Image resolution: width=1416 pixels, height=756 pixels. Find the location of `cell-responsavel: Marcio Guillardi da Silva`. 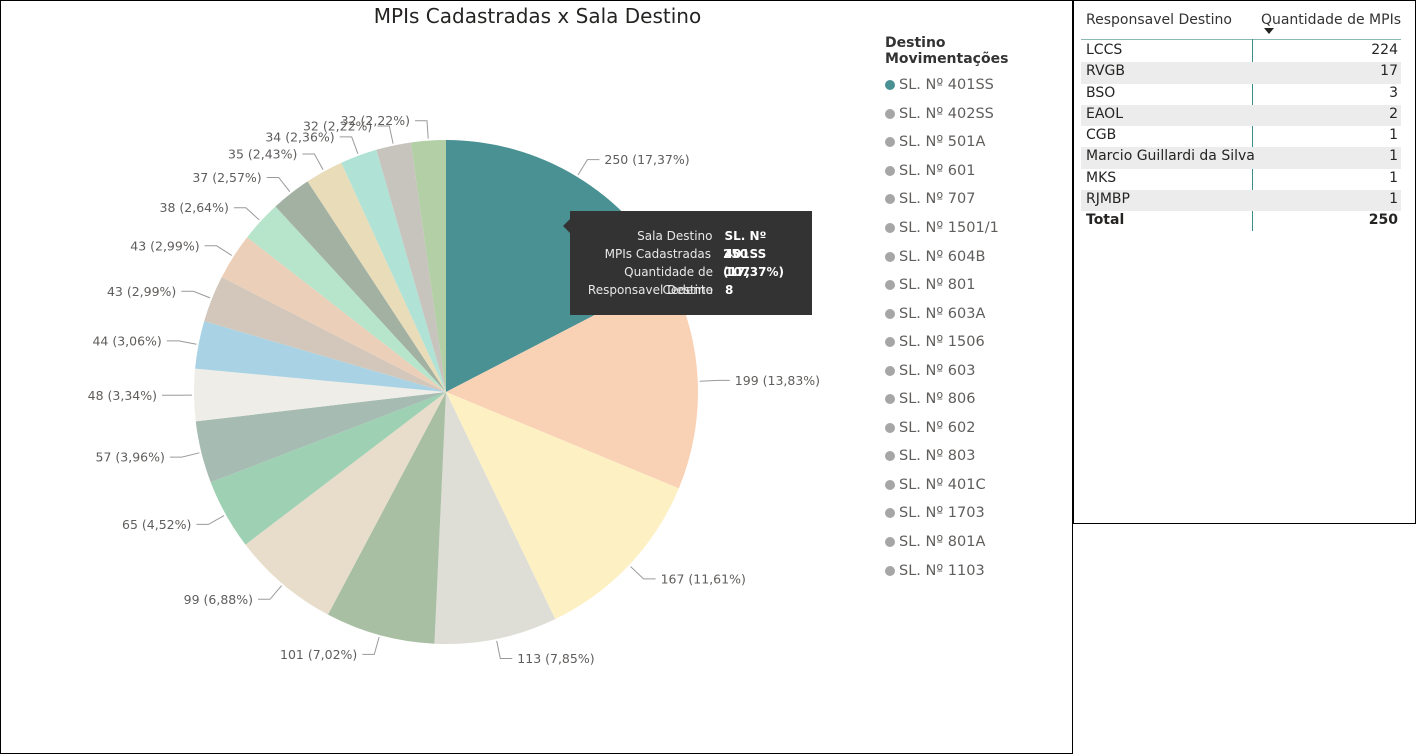

cell-responsavel: Marcio Guillardi da Silva is located at coordinates (1170, 156).